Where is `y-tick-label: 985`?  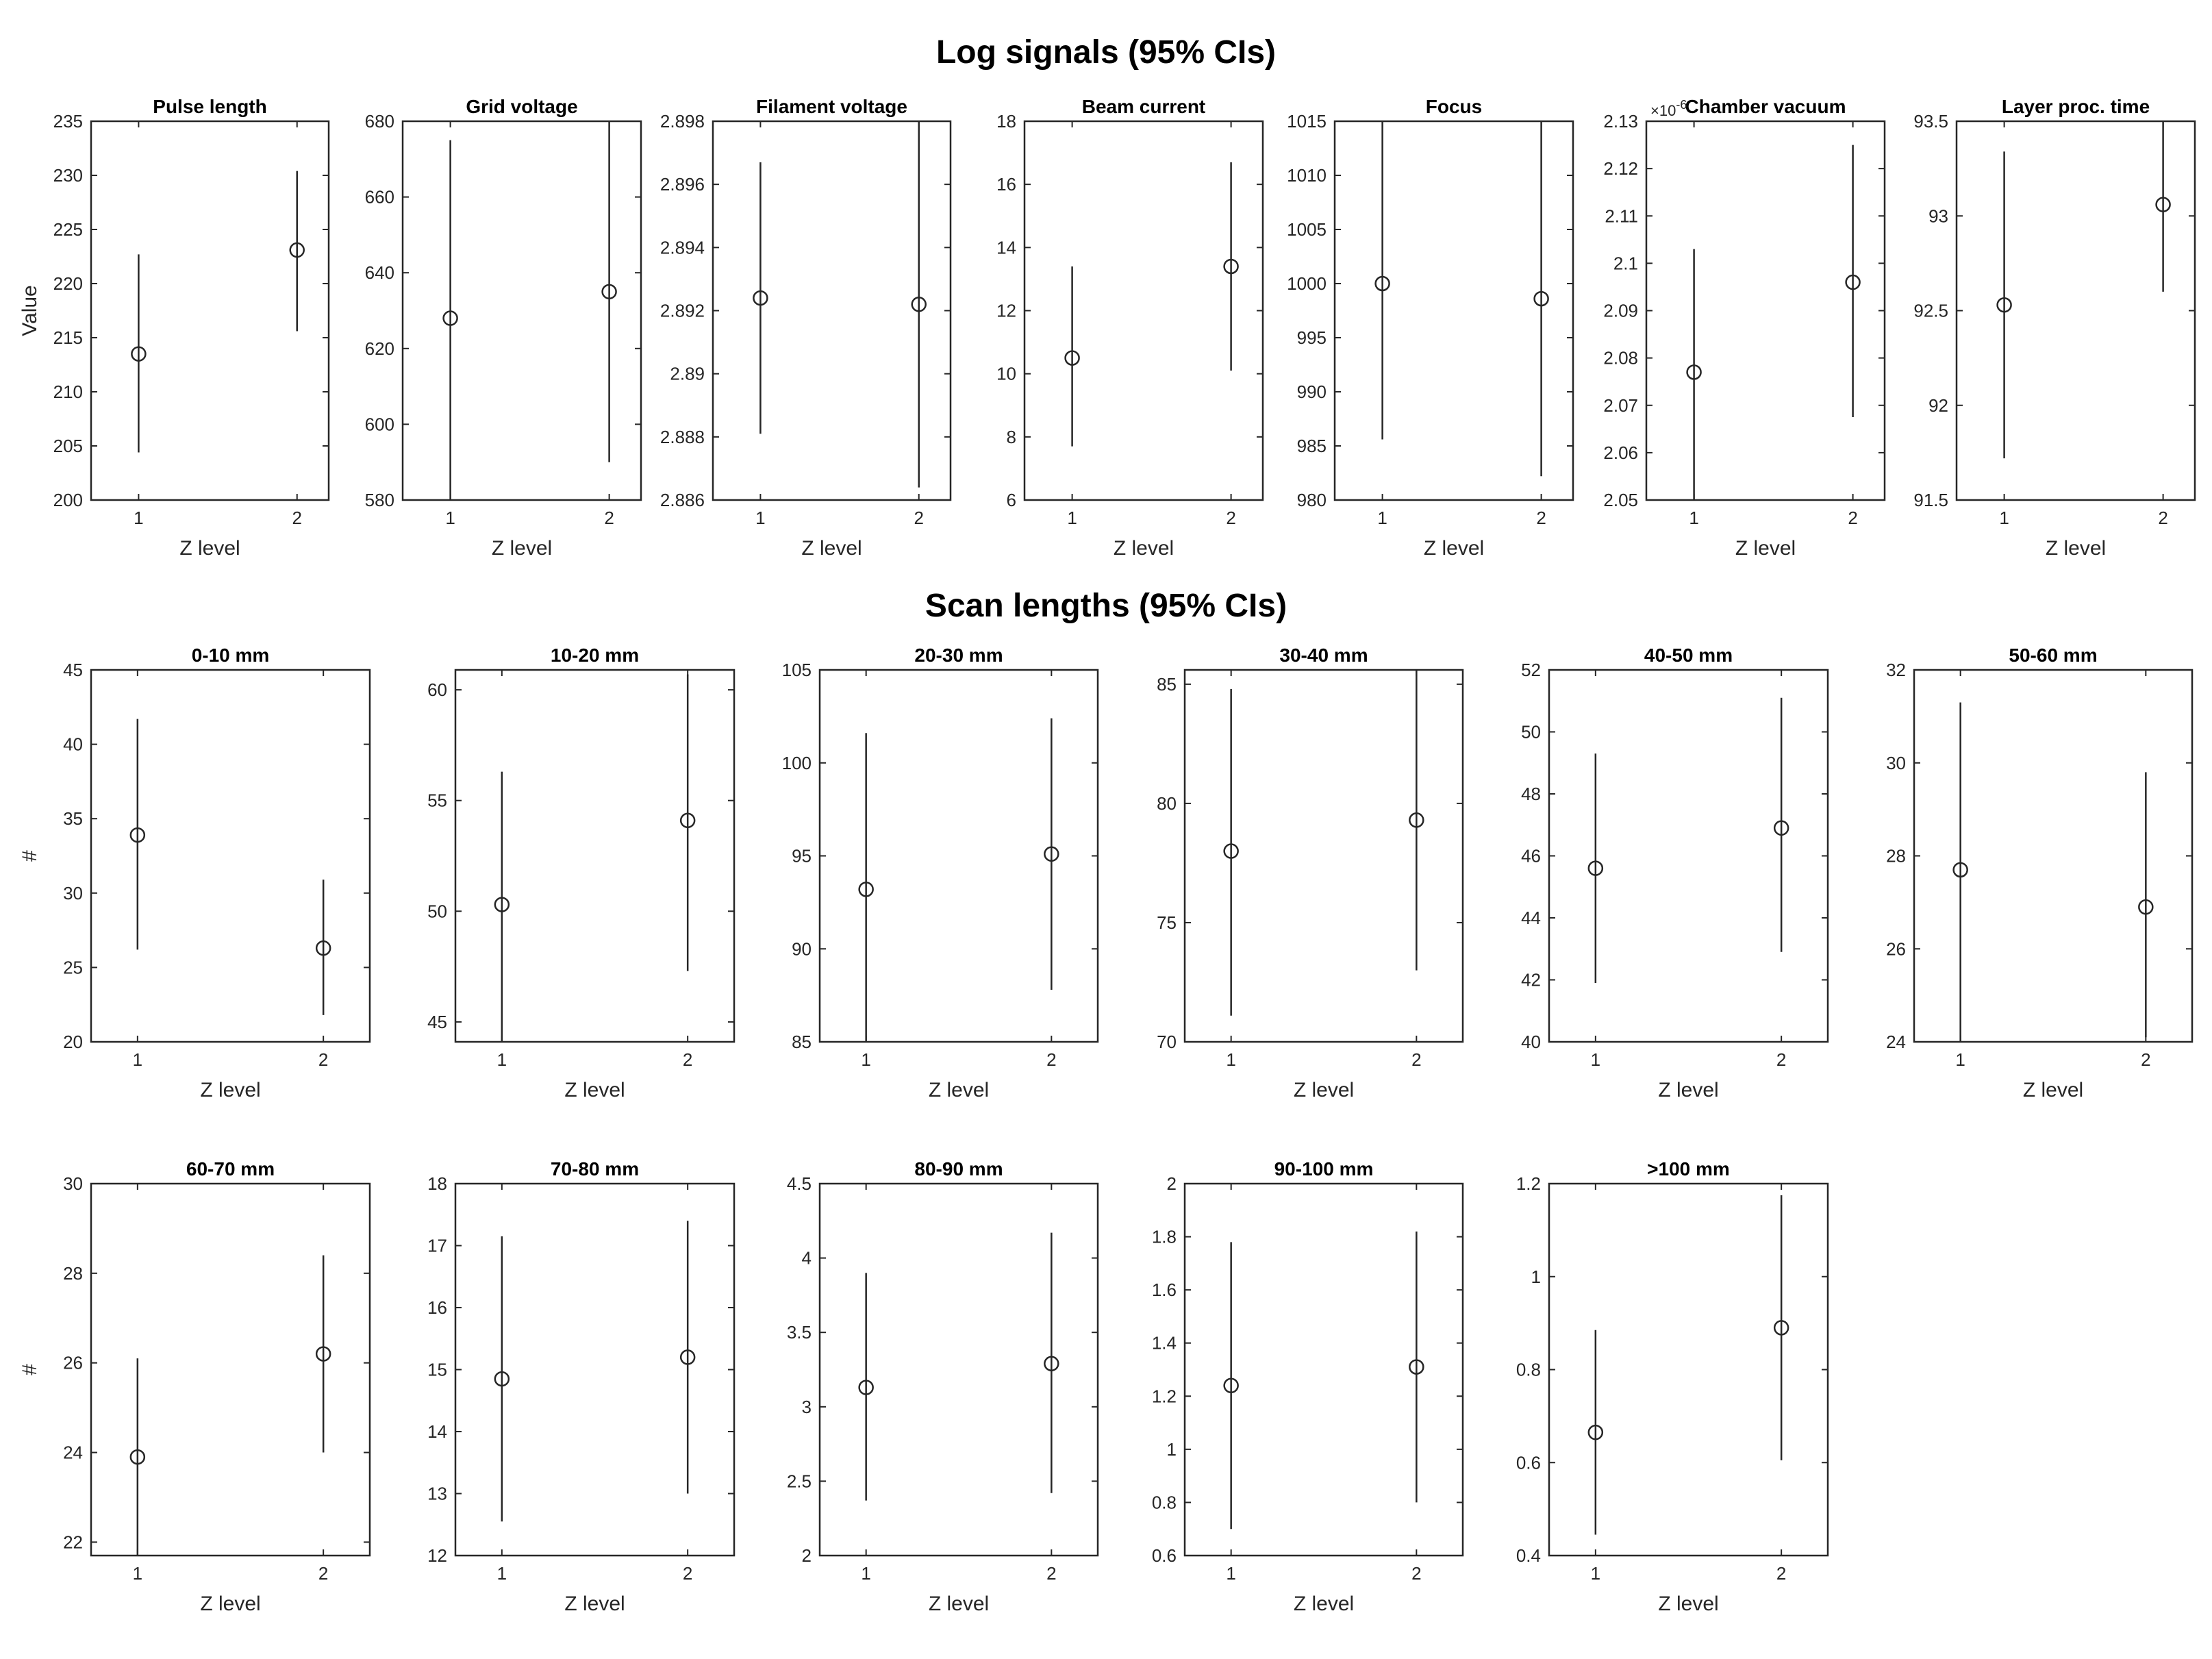 y-tick-label: 985 is located at coordinates (1312, 446).